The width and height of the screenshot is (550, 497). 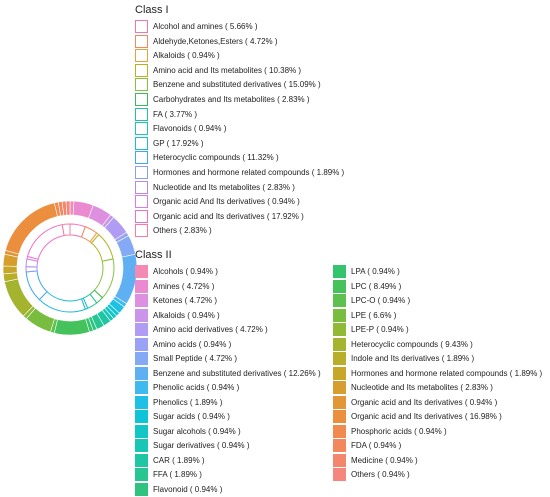 I want to click on class-ii-legend-label-21: Heterocyclic compounds ( 9.43% ), so click(x=412, y=344).